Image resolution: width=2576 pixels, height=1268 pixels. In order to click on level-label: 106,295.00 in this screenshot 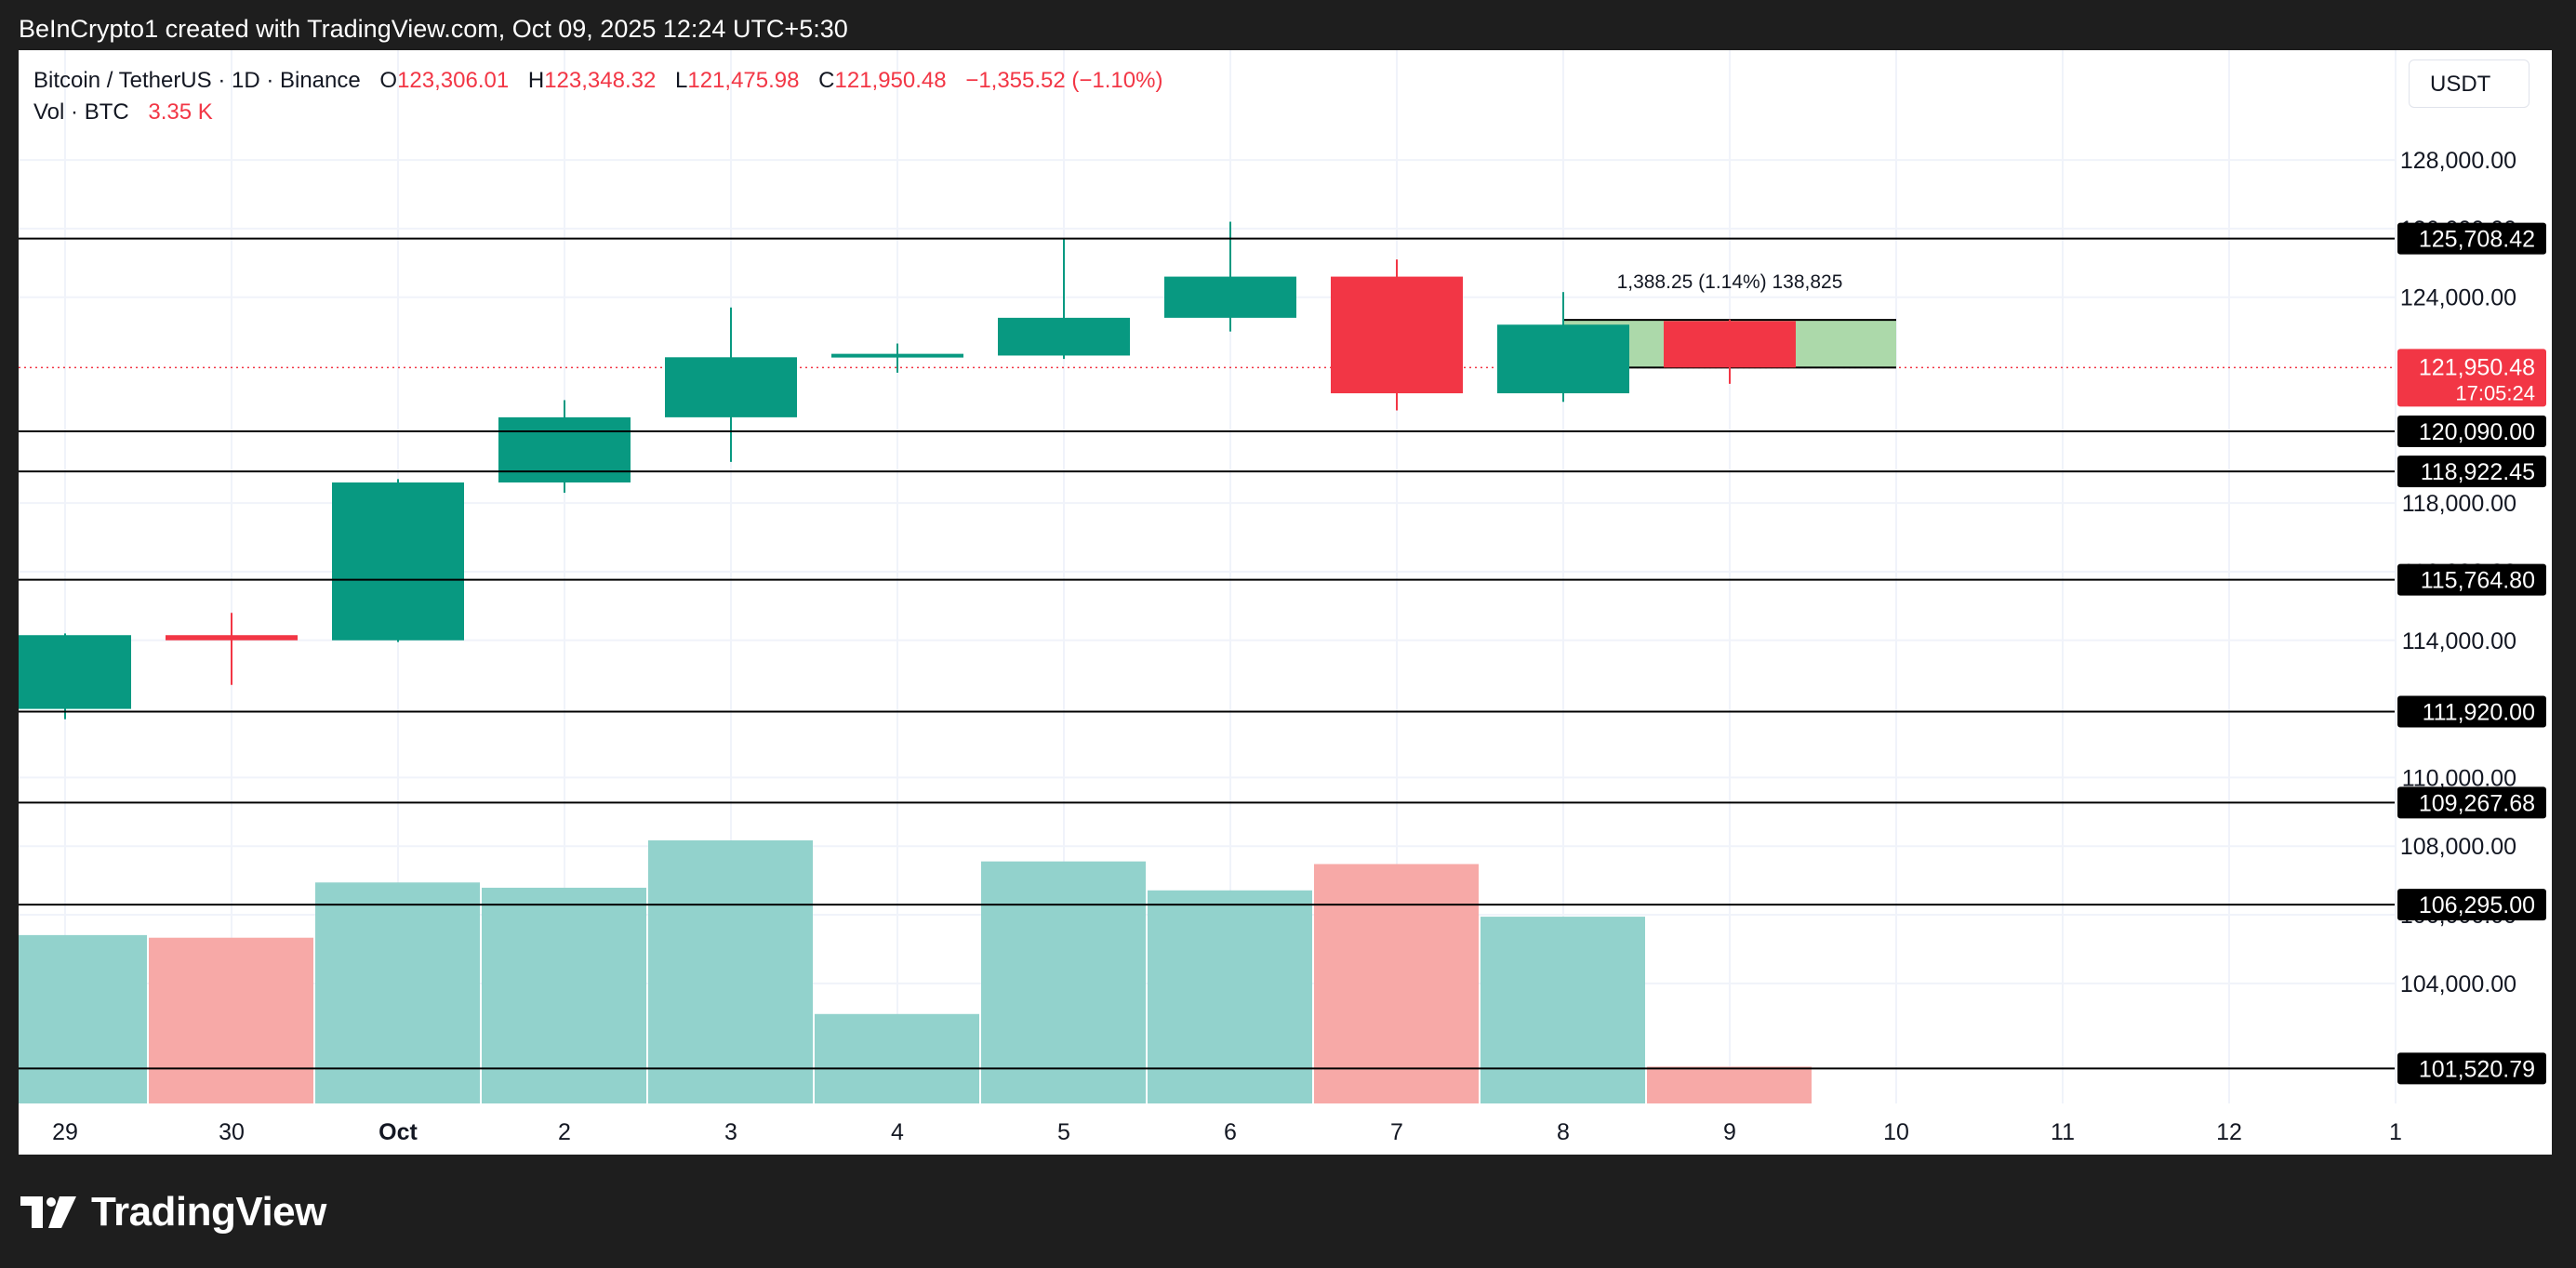, I will do `click(2477, 905)`.